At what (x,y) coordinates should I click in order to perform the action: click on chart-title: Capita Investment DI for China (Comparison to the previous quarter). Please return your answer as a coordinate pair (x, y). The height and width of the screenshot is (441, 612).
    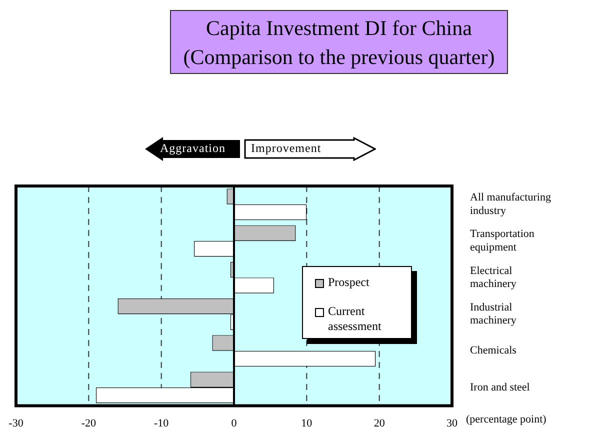
    Looking at the image, I should click on (339, 42).